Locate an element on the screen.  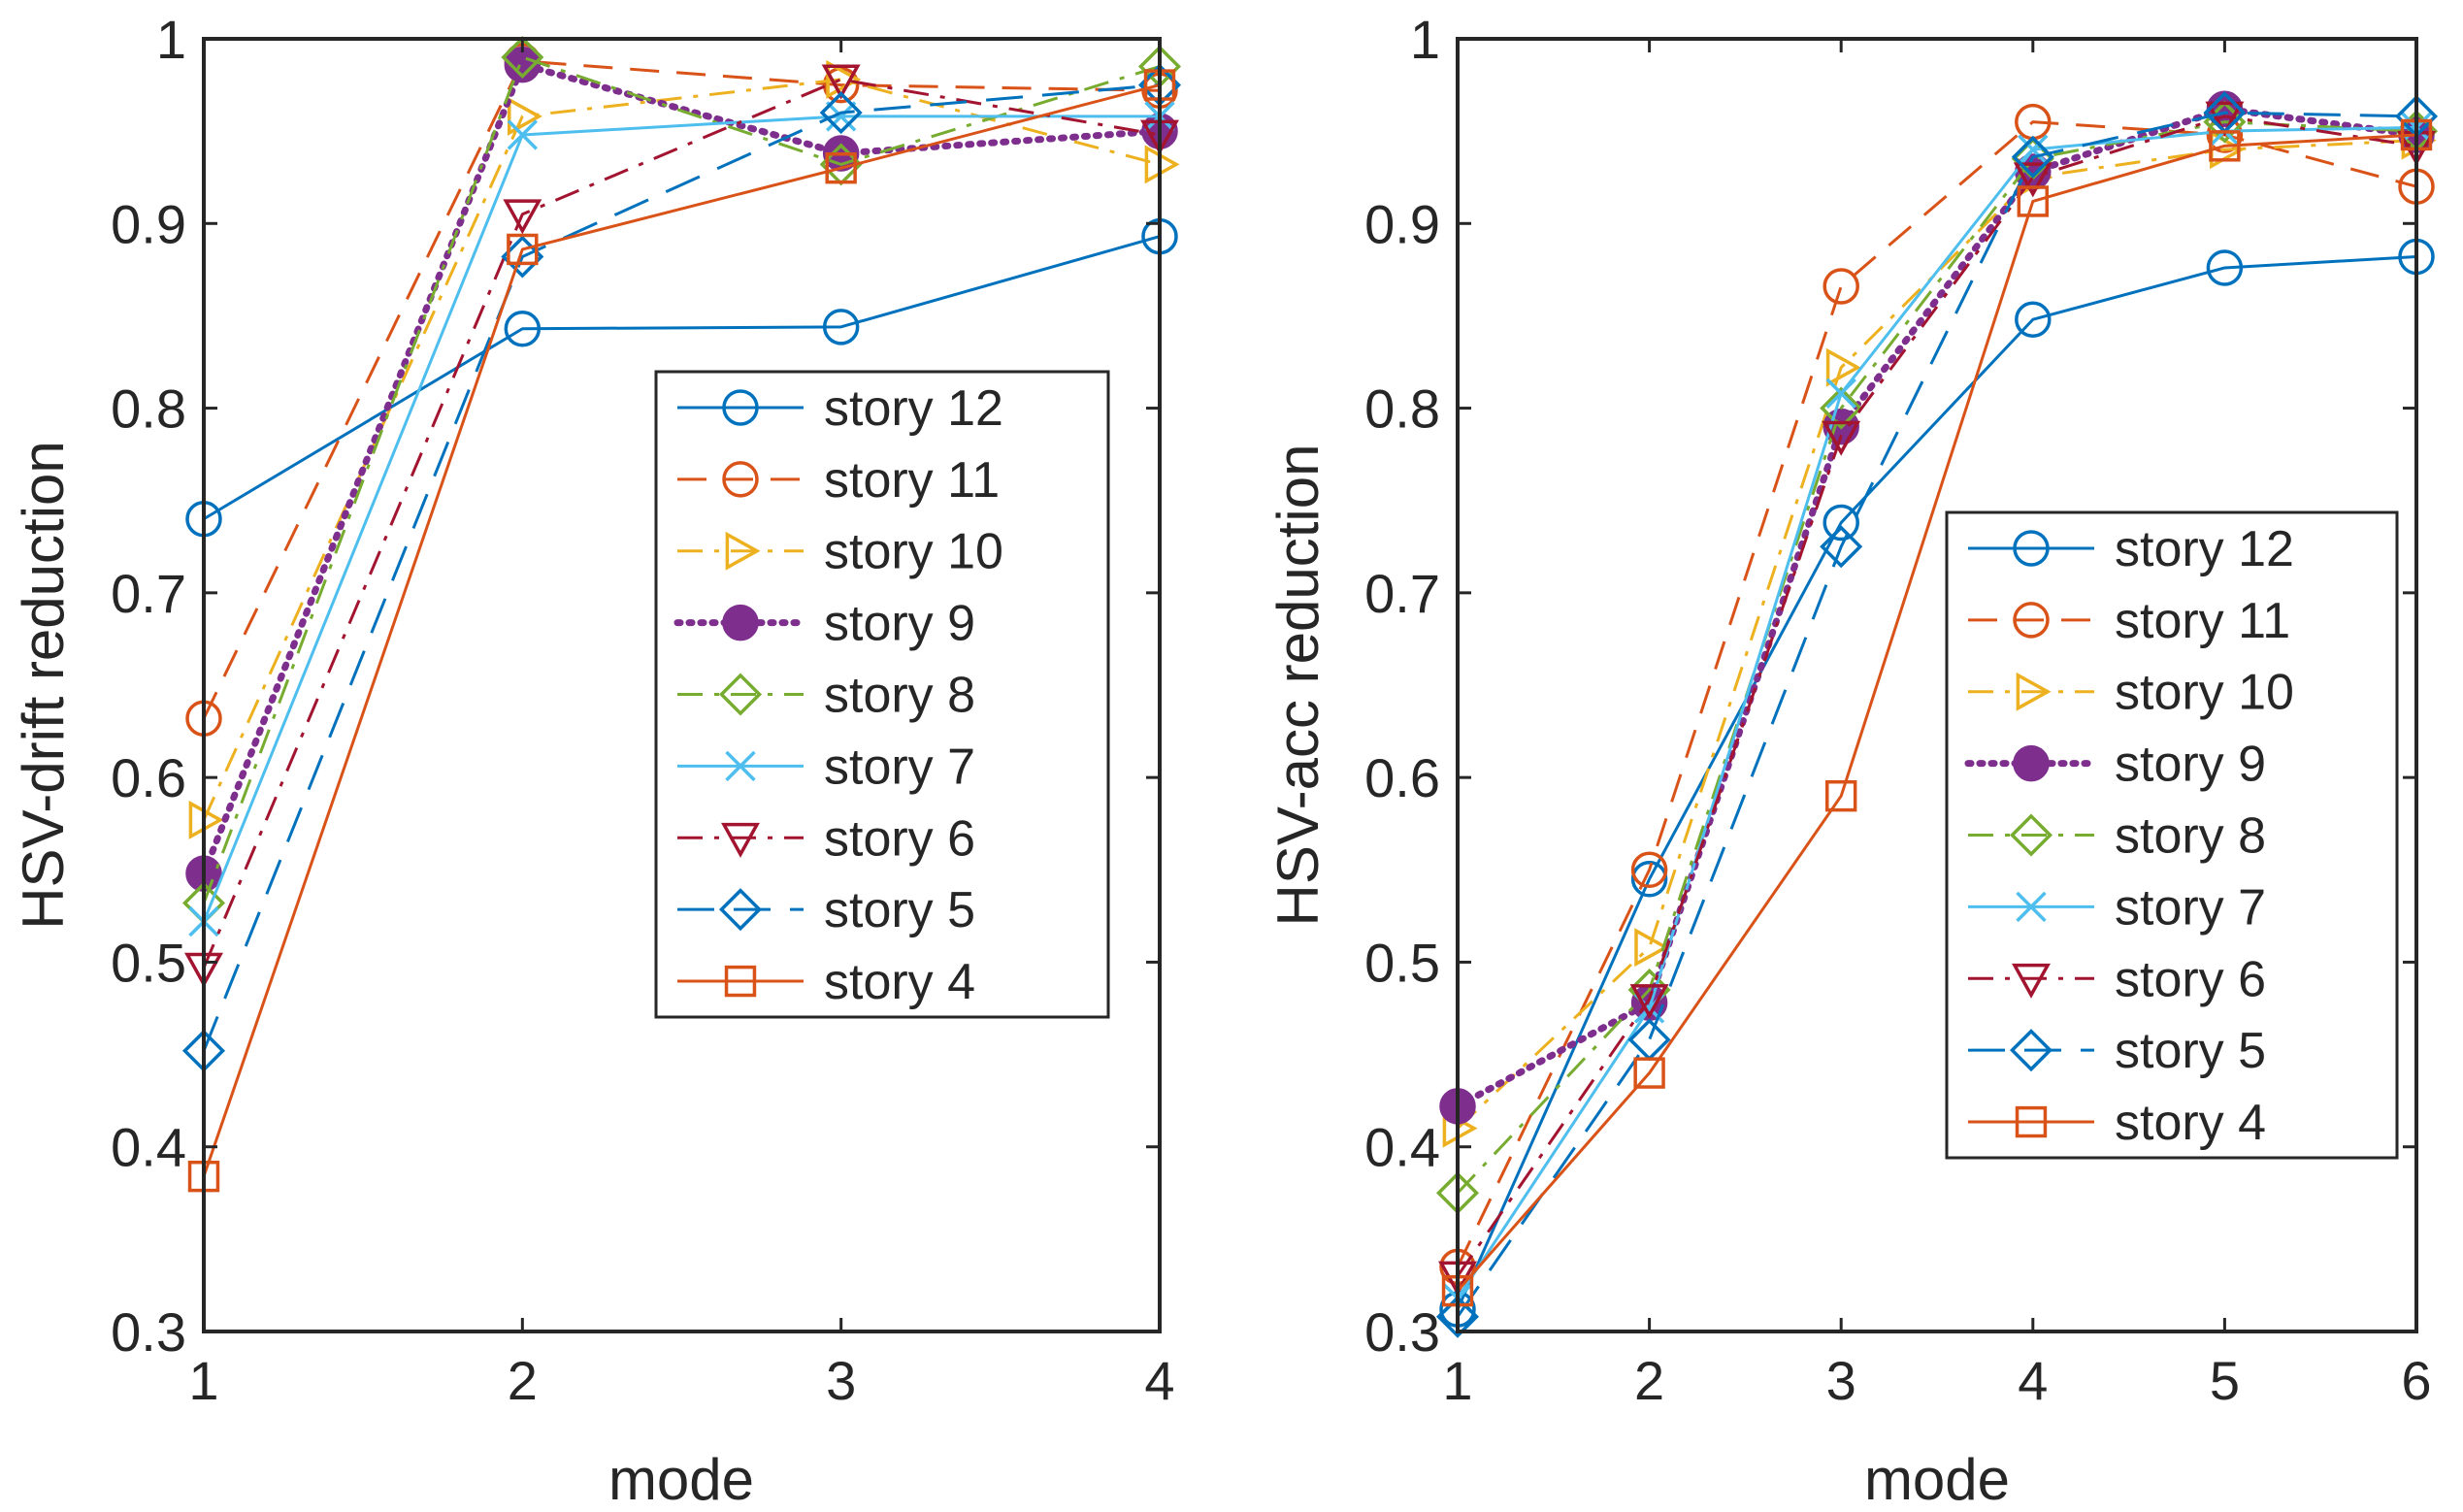
legend-label: story 4 is located at coordinates (900, 982).